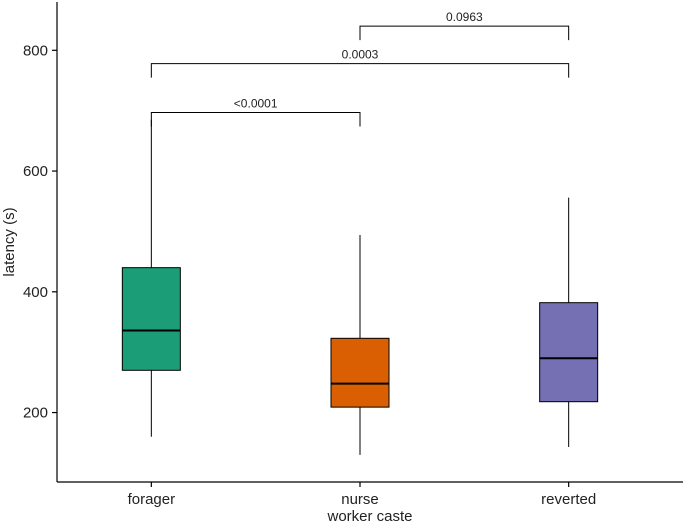  I want to click on y-axis-title: latency (s), so click(9, 241).